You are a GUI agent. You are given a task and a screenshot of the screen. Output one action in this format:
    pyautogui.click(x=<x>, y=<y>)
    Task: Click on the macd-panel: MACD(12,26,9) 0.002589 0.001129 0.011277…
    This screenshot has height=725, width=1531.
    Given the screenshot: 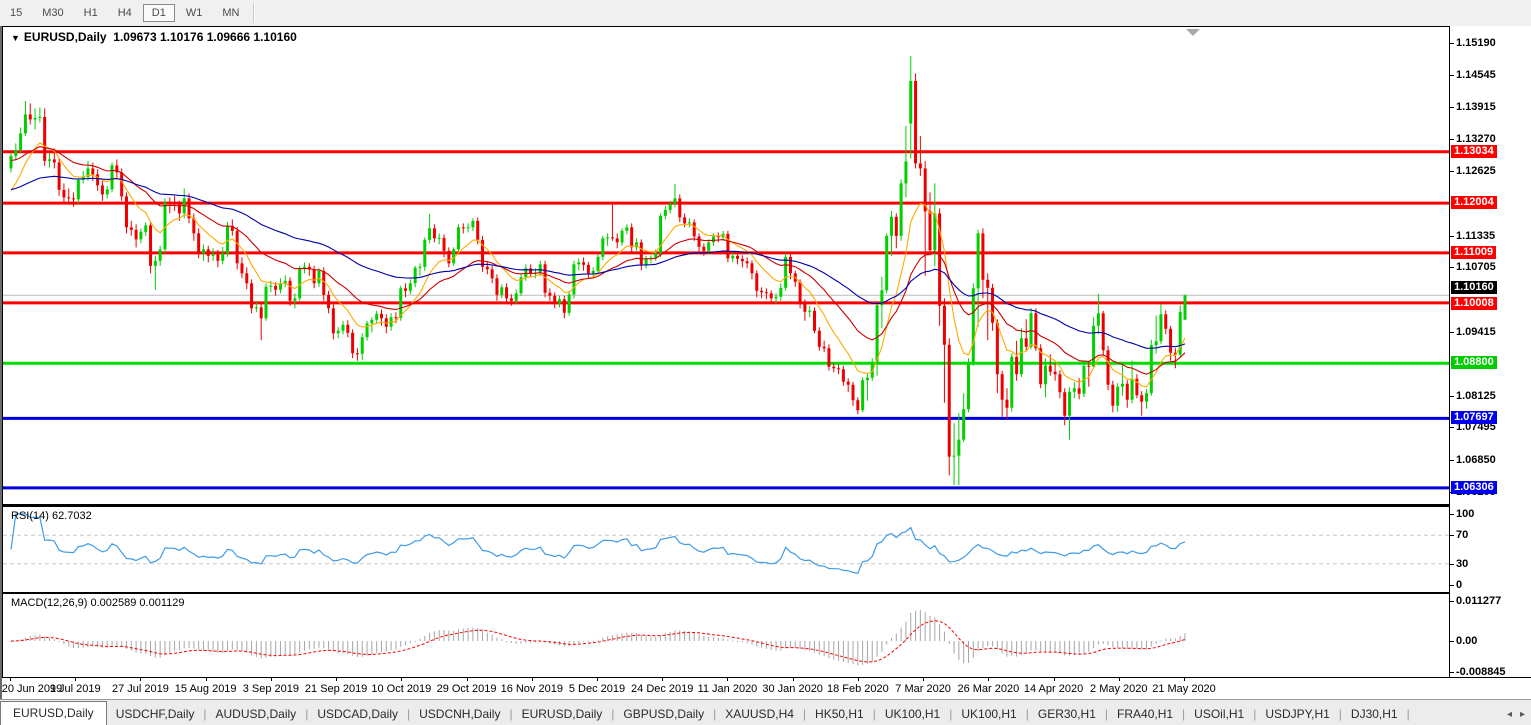 What is the action you would take?
    pyautogui.click(x=766, y=635)
    